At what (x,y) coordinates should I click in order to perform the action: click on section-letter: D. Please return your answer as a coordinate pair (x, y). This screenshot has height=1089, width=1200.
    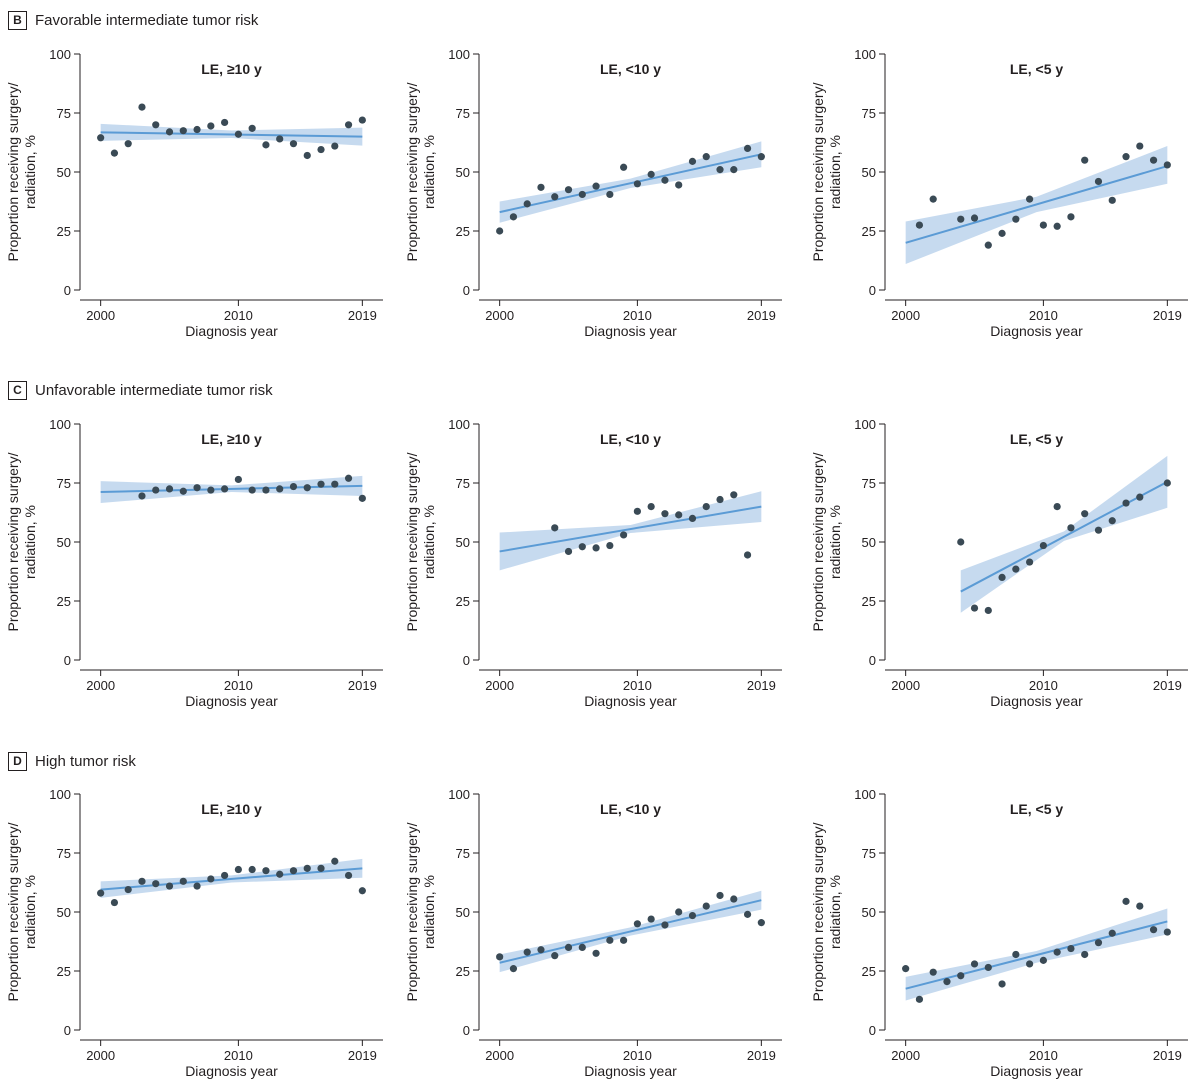
    Looking at the image, I should click on (17, 761).